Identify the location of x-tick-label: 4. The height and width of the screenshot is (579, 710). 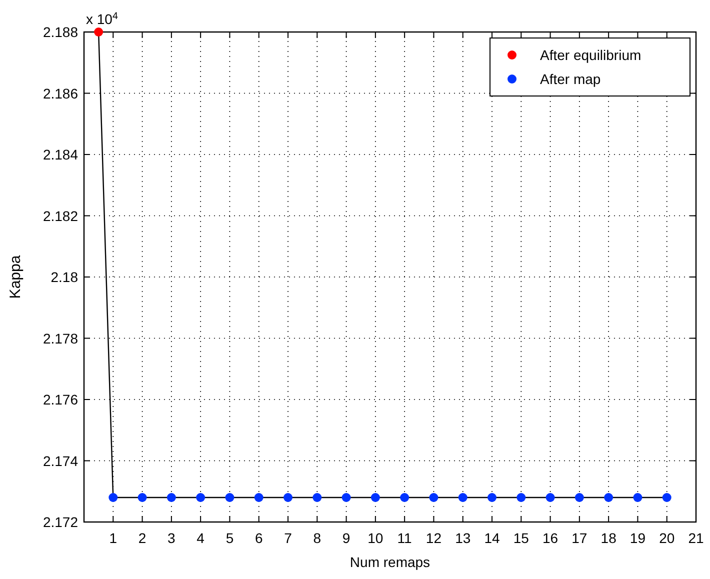
(200, 538).